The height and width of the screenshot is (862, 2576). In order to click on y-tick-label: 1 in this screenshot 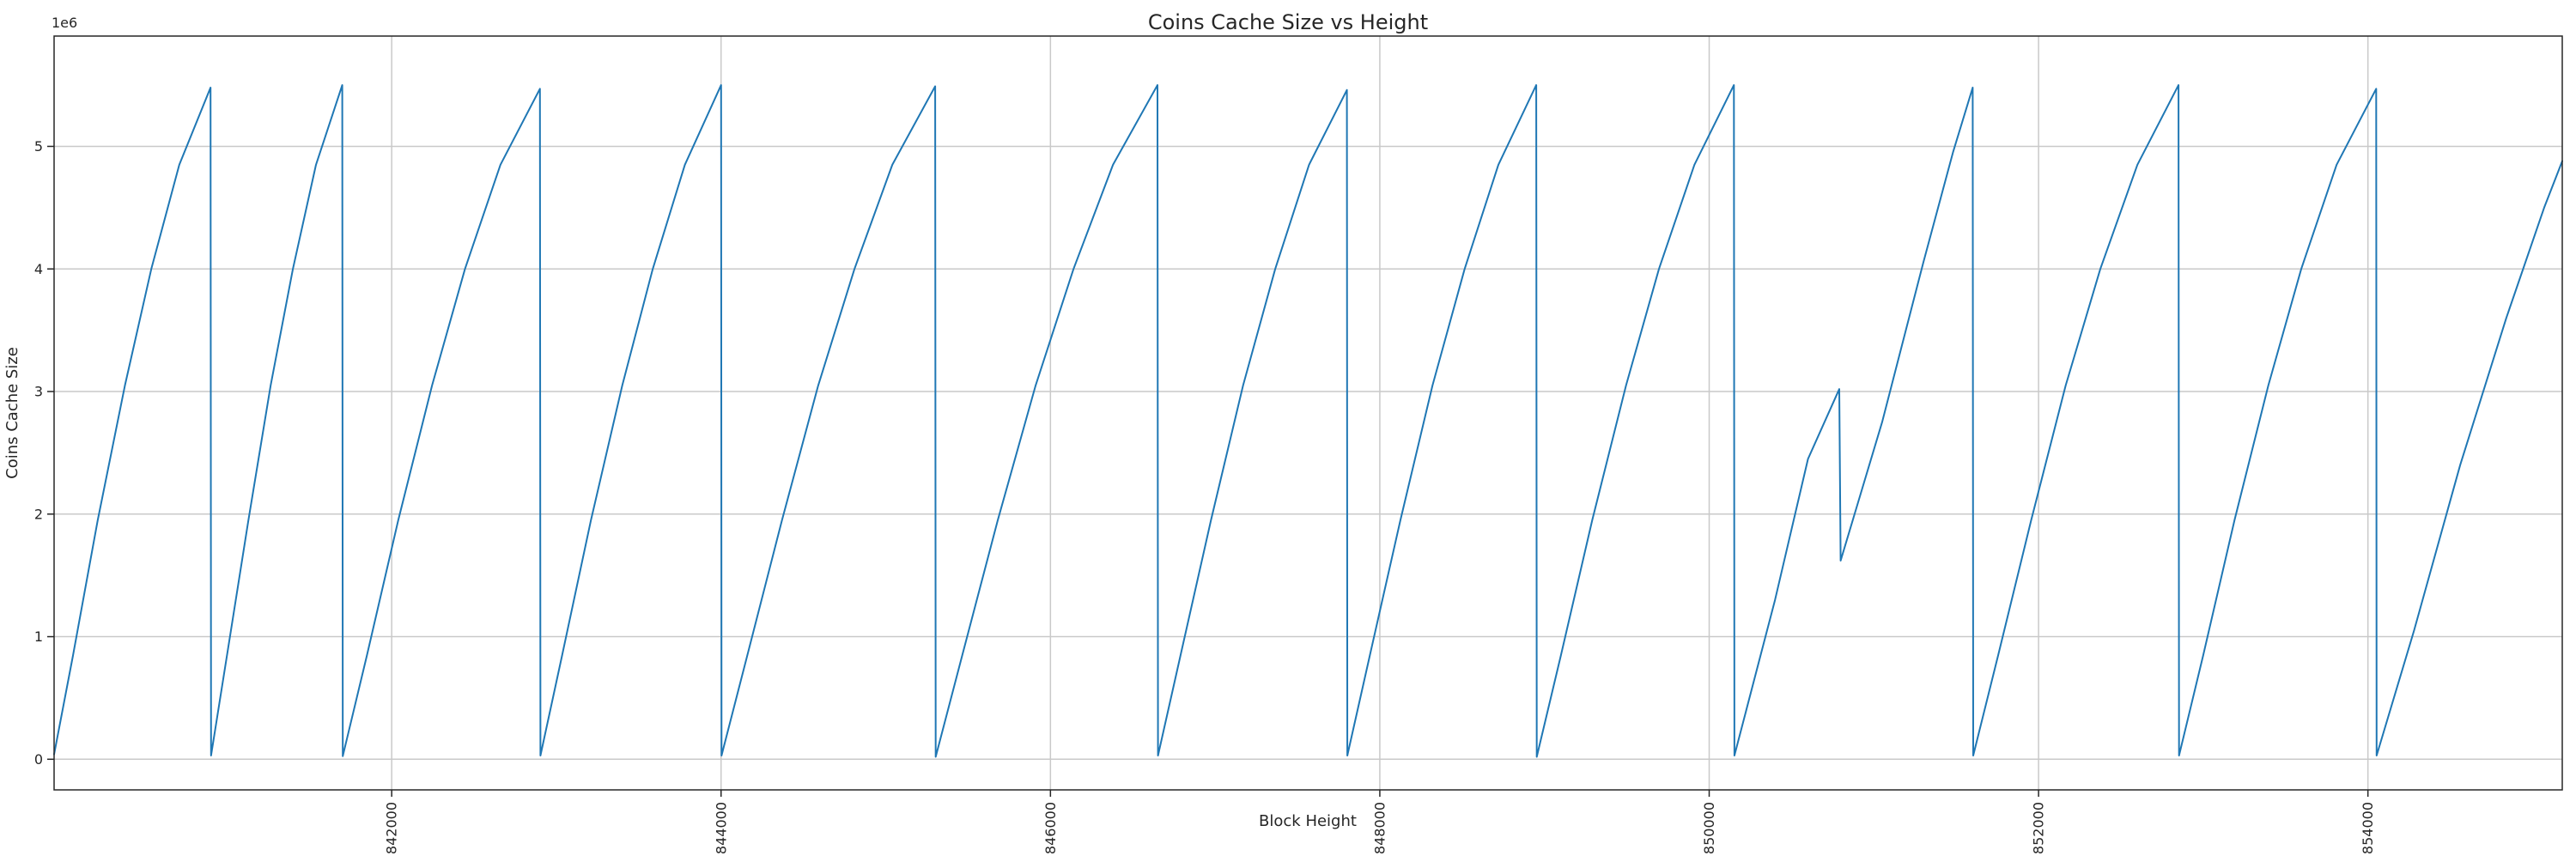, I will do `click(38, 636)`.